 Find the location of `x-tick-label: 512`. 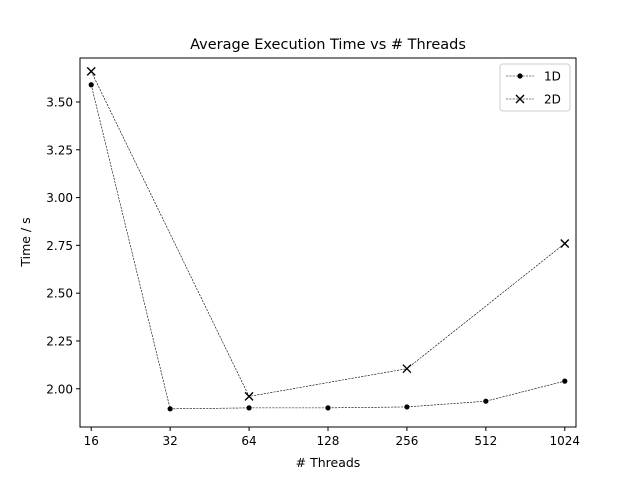

x-tick-label: 512 is located at coordinates (485, 441).